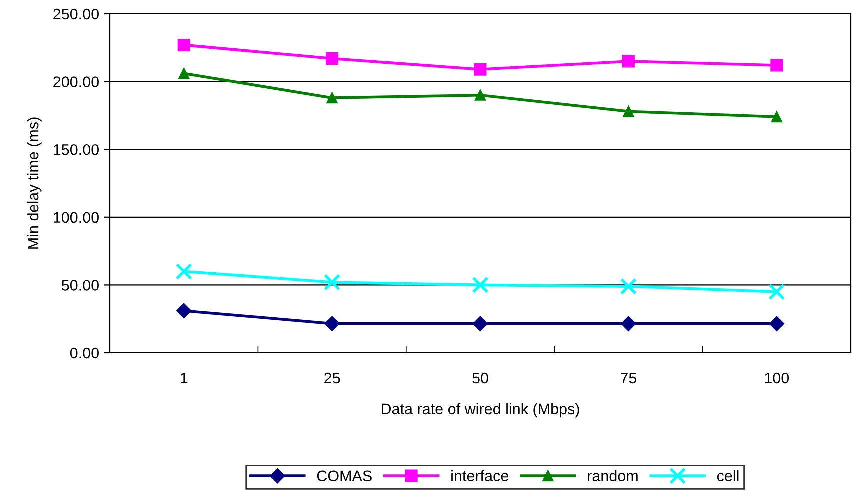 Image resolution: width=855 pixels, height=491 pixels. What do you see at coordinates (628, 378) in the screenshot?
I see `x-tick-label: 75` at bounding box center [628, 378].